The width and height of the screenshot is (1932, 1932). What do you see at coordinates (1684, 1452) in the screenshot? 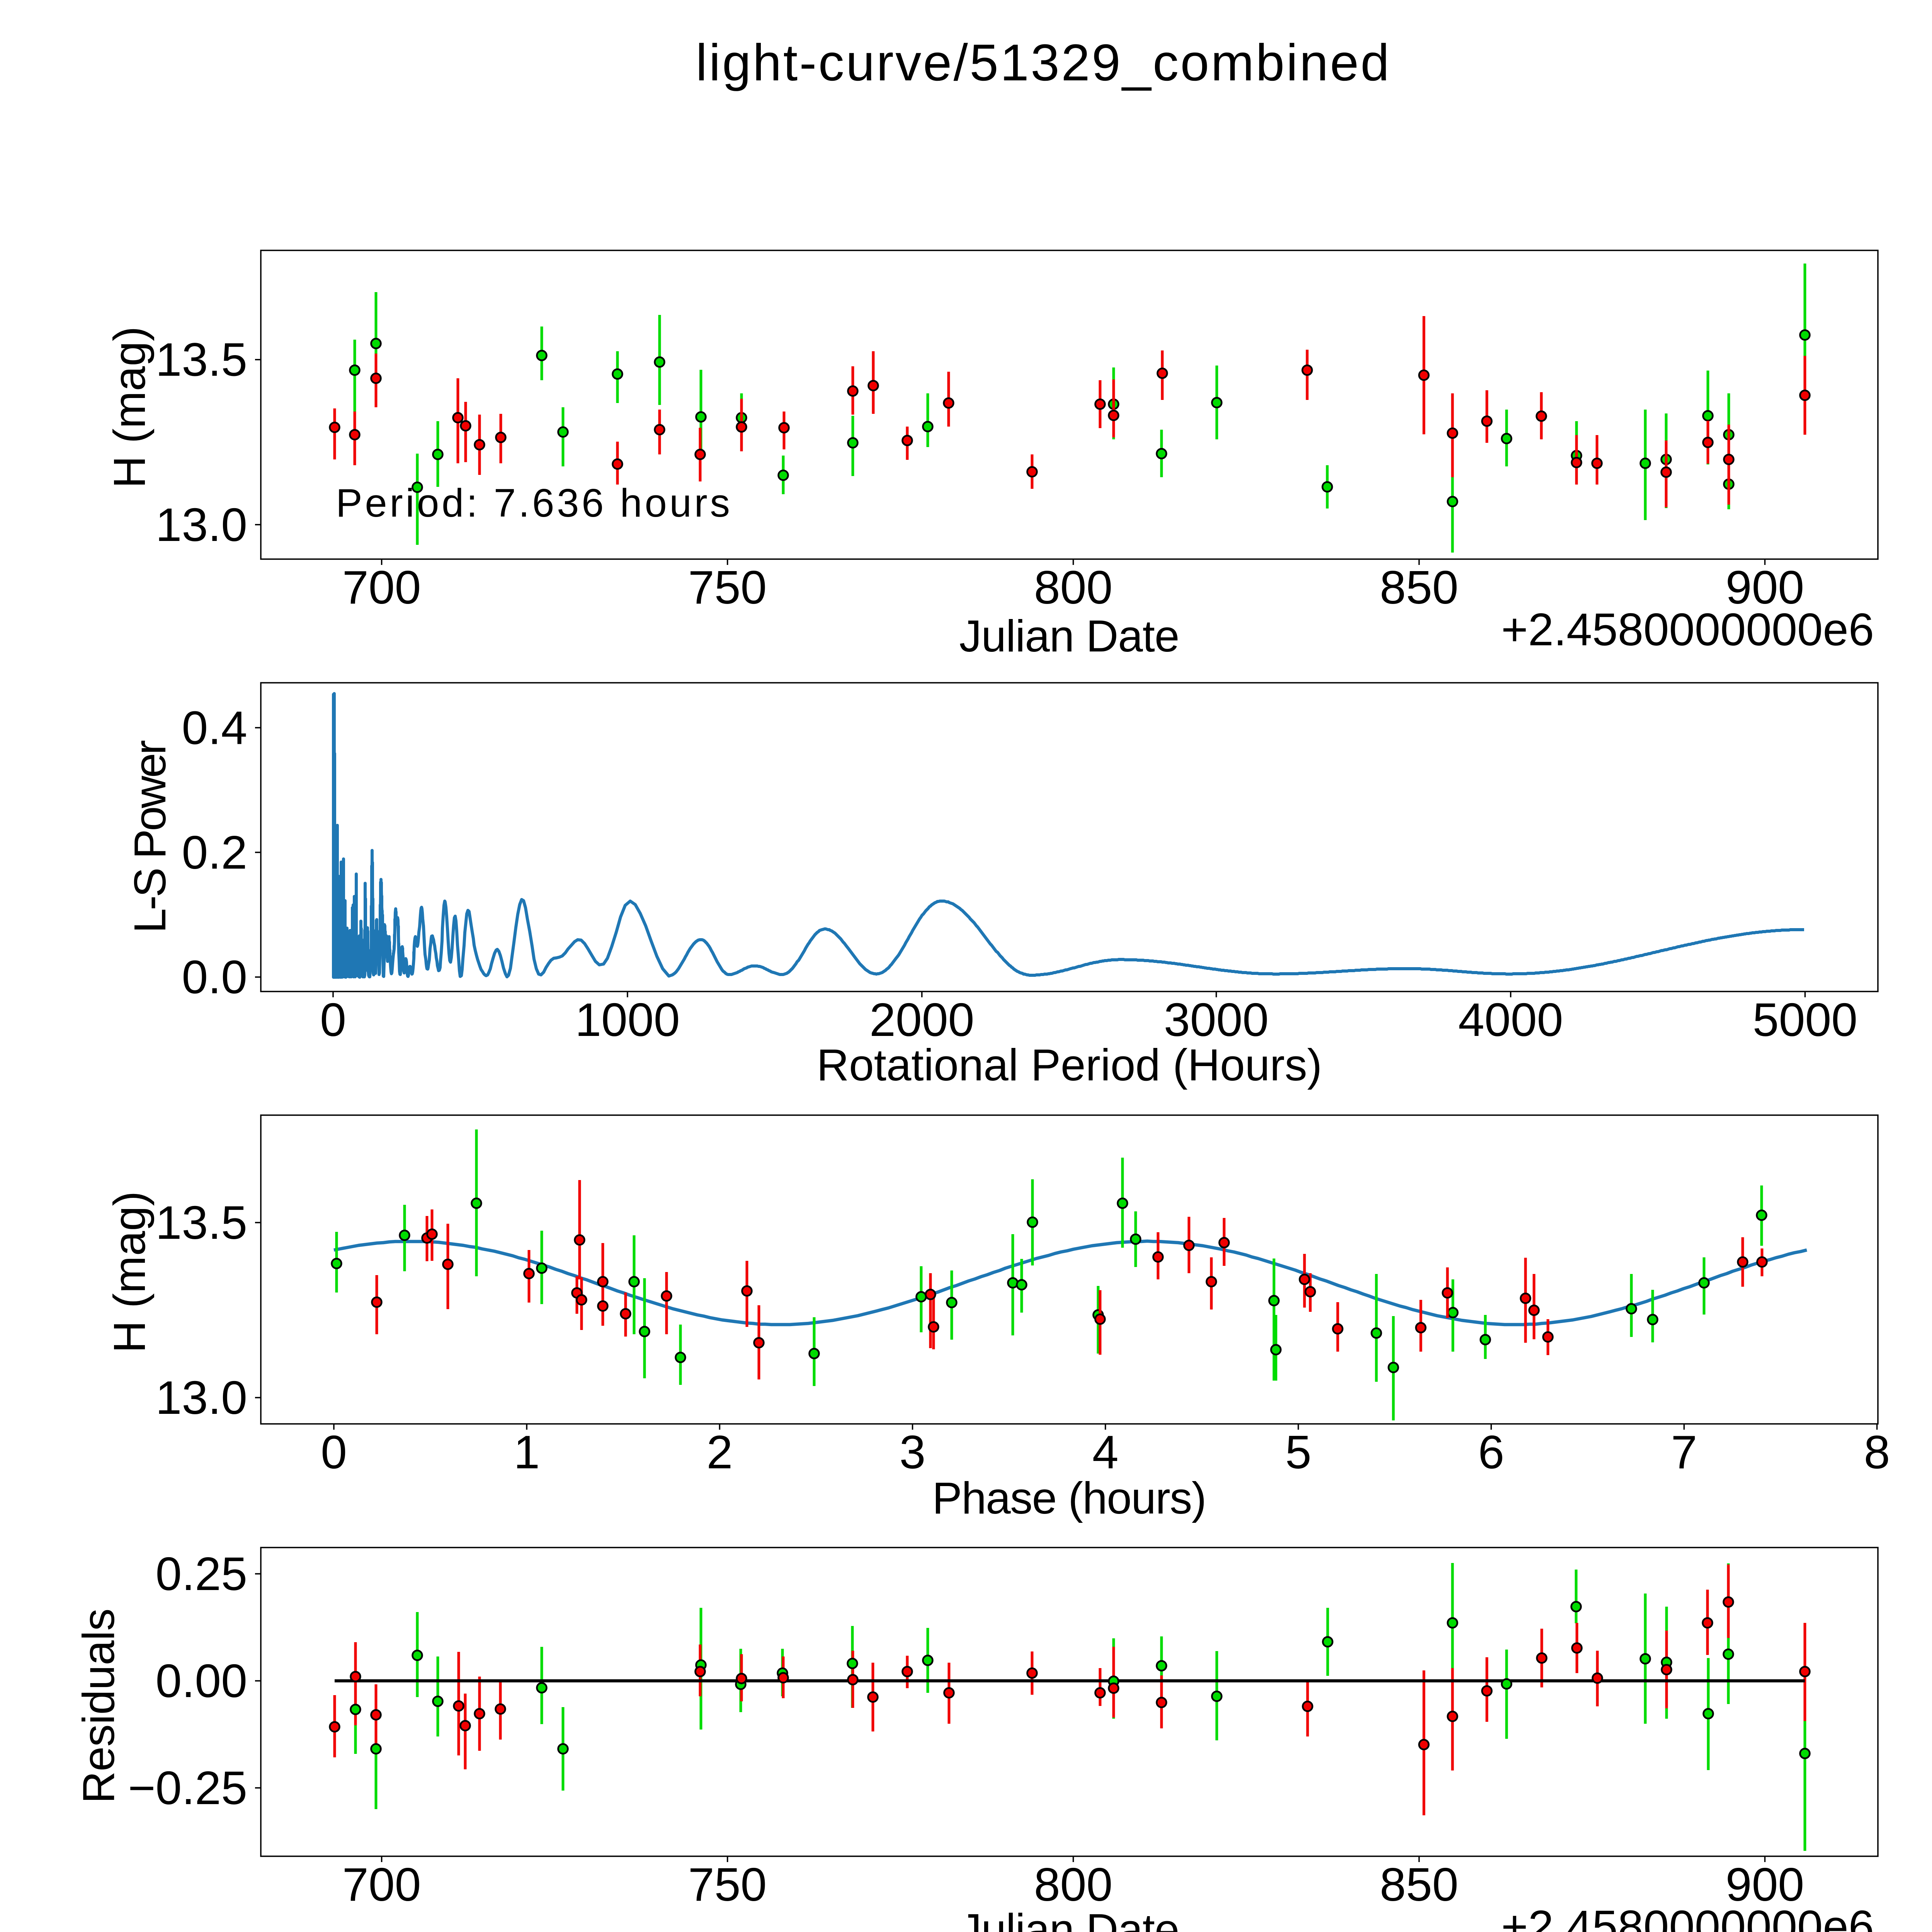
I see `svg-text: 7` at bounding box center [1684, 1452].